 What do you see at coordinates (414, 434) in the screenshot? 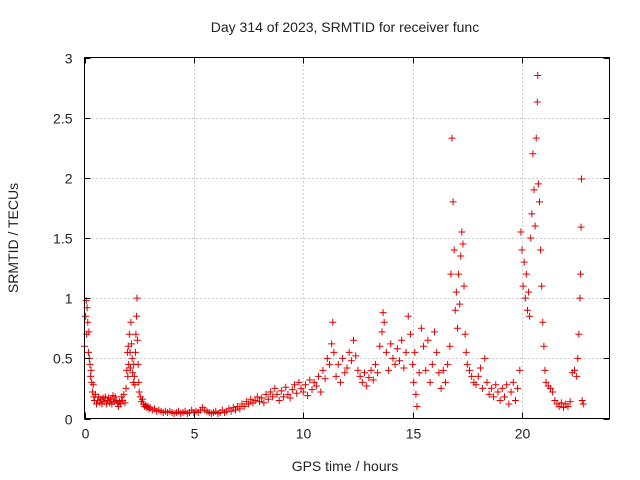
I see `x-tick-label: 15` at bounding box center [414, 434].